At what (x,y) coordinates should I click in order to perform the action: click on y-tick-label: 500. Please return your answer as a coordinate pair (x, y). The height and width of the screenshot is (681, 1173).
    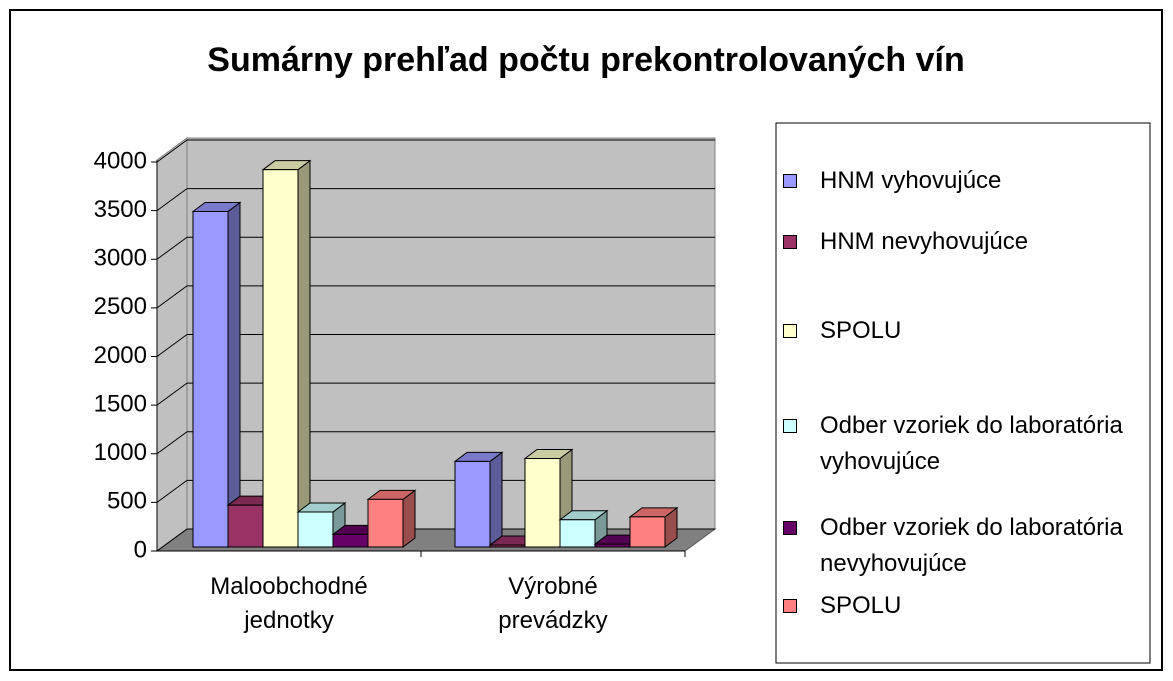
    Looking at the image, I should click on (127, 501).